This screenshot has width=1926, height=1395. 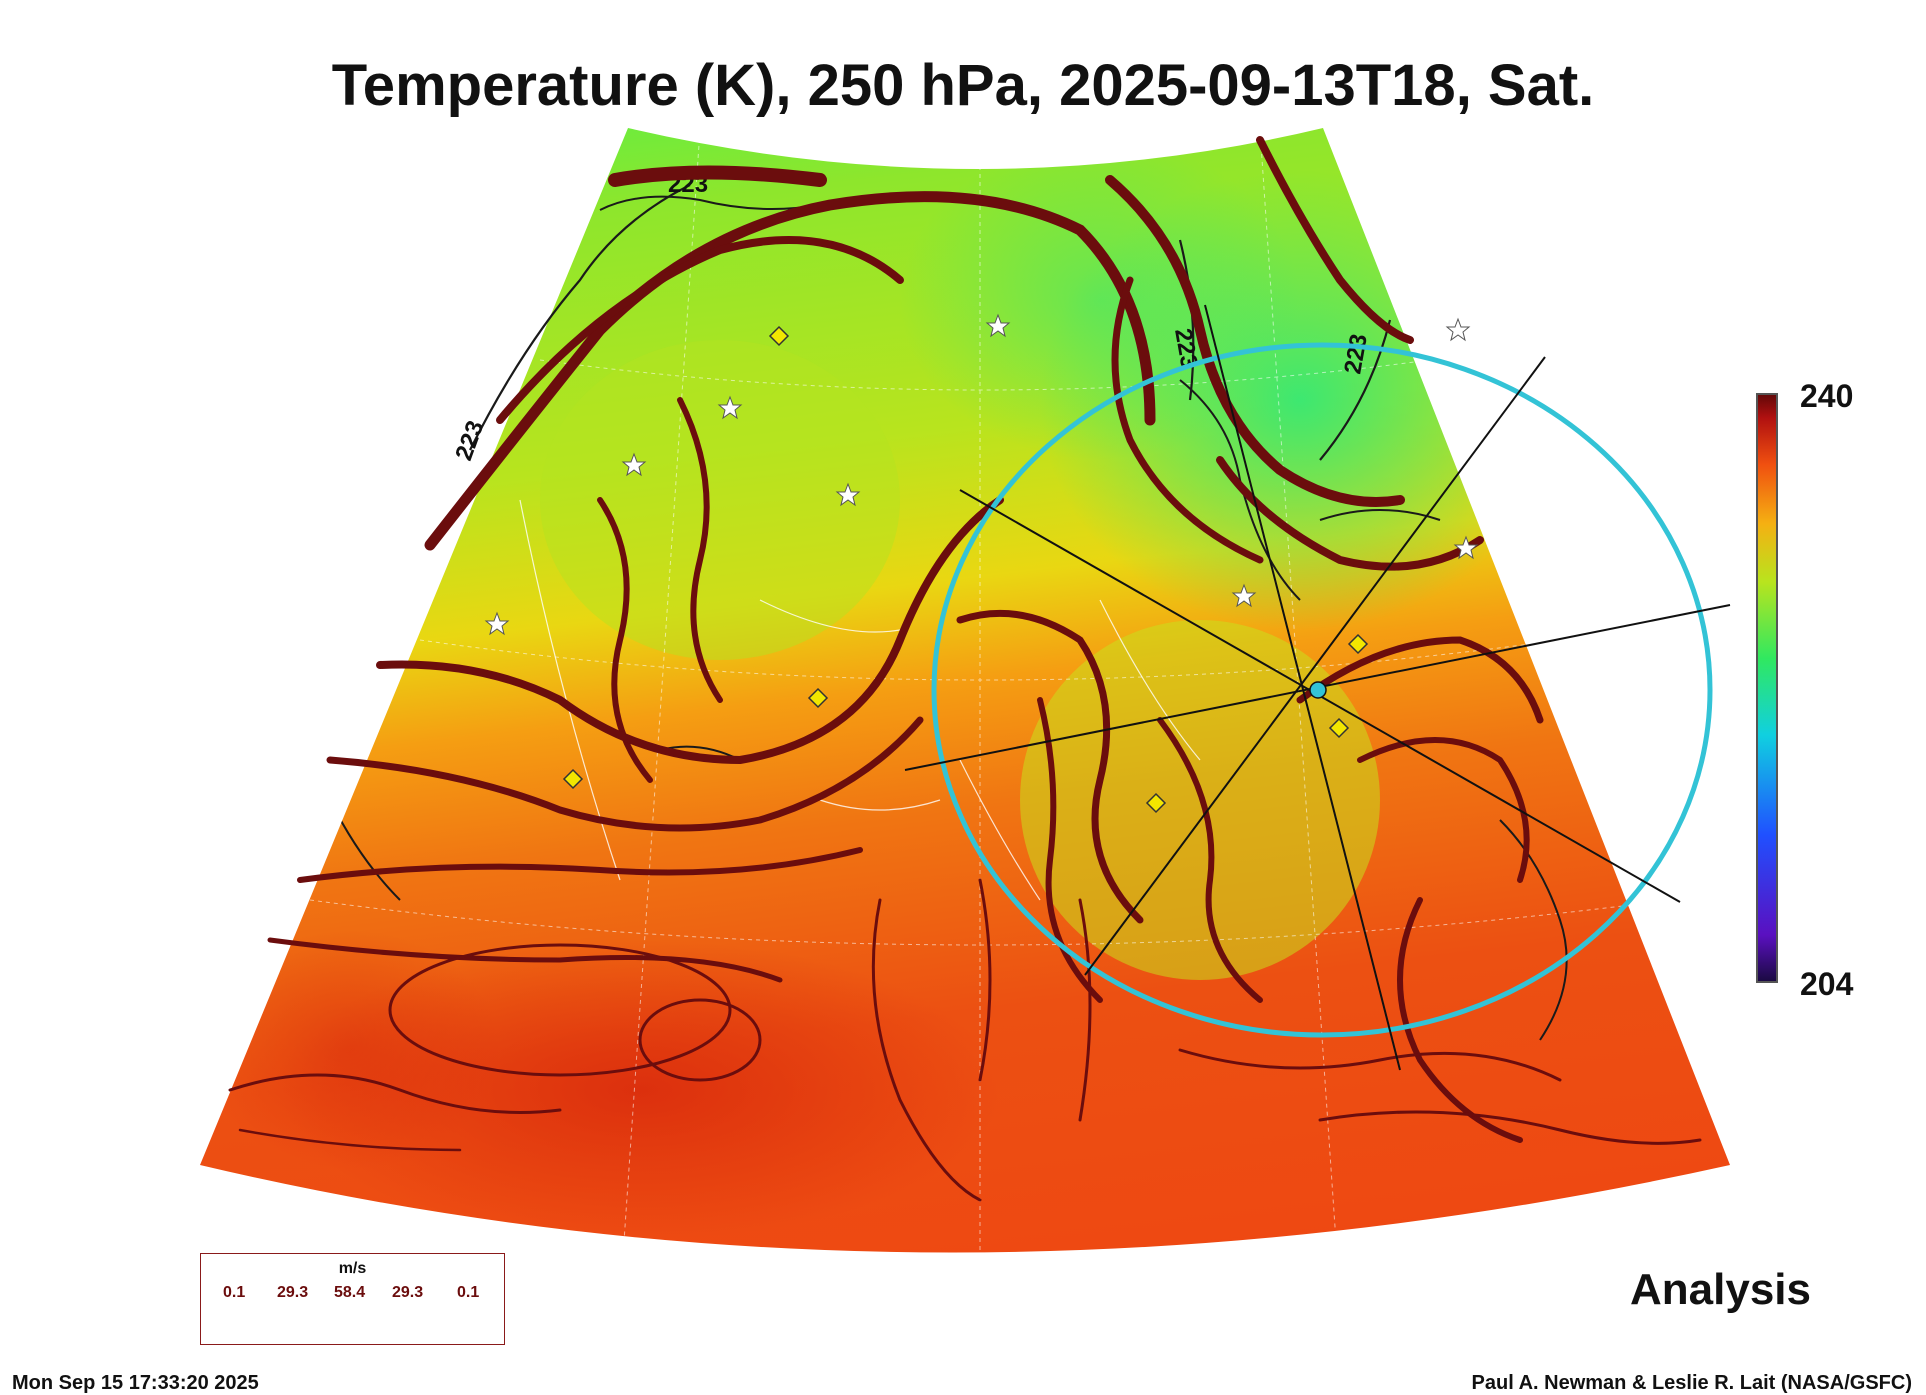 I want to click on wind-speed-legend: m/s 0.1 29.3 58.4 29.3 0.1, so click(x=352, y=1299).